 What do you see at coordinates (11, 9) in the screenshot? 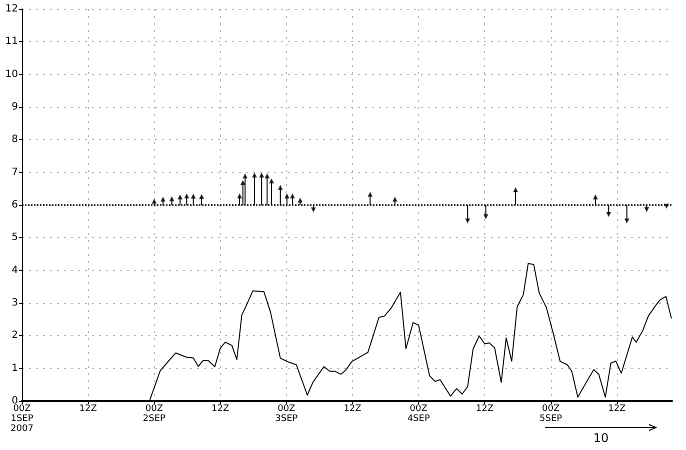
I see `y-tick-label: 12` at bounding box center [11, 9].